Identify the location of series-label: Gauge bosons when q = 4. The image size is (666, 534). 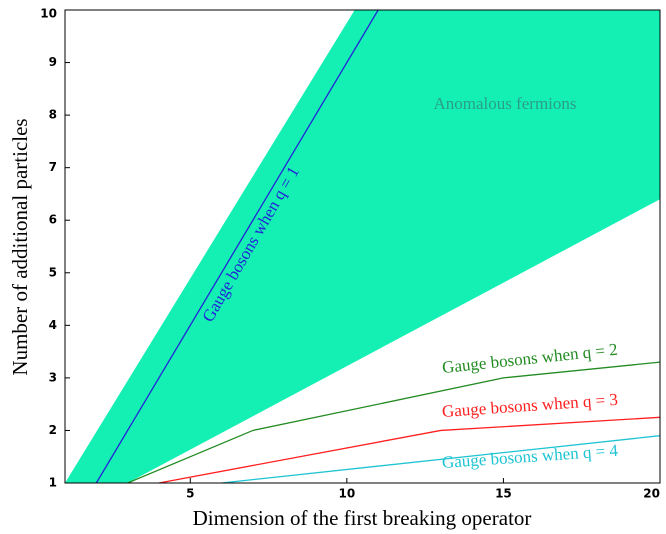
(530, 456).